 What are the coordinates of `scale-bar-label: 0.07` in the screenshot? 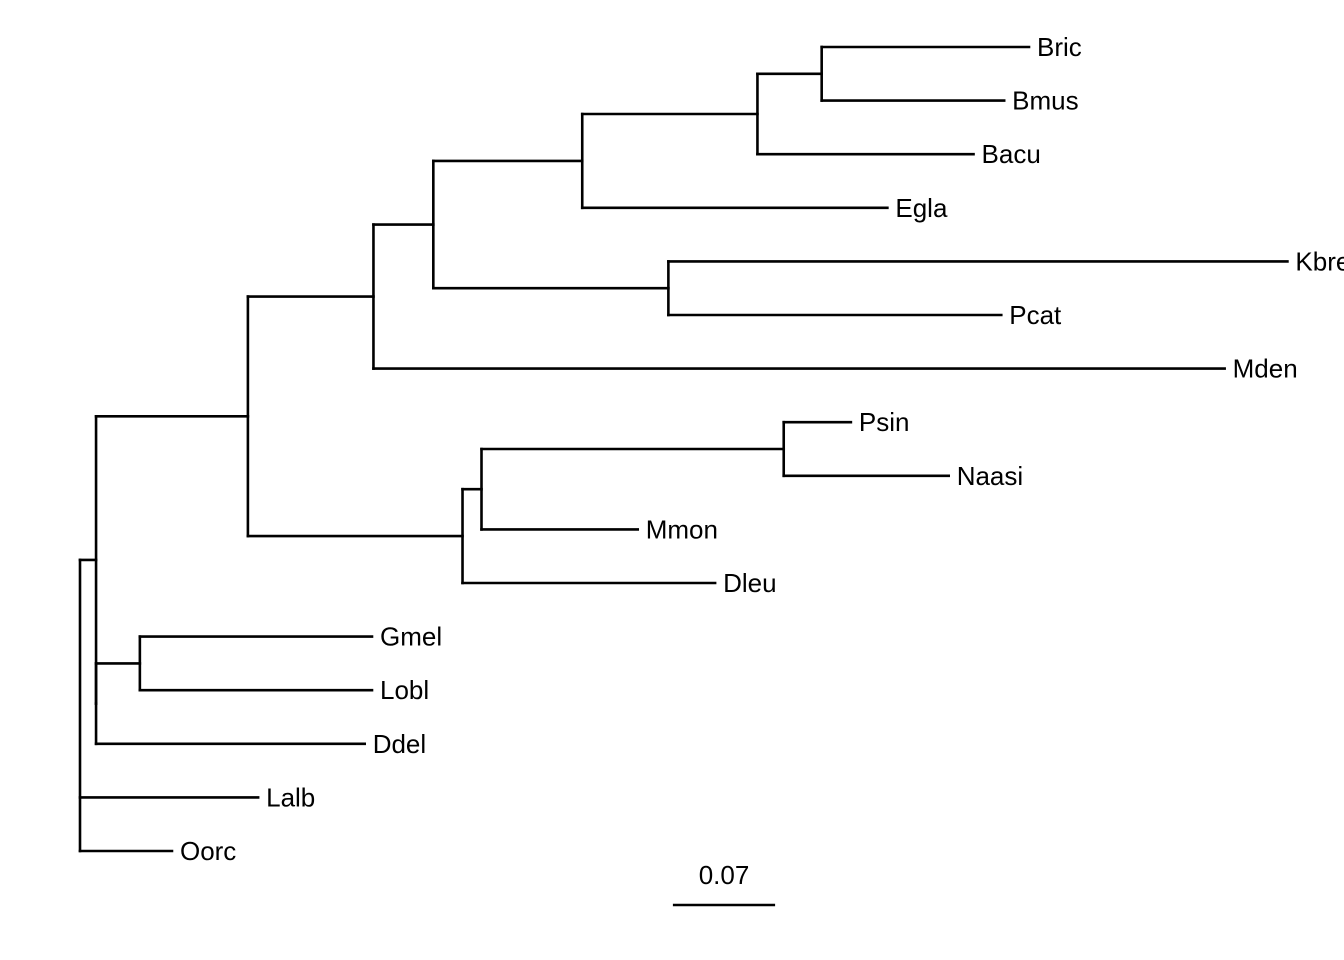 It's located at (724, 875).